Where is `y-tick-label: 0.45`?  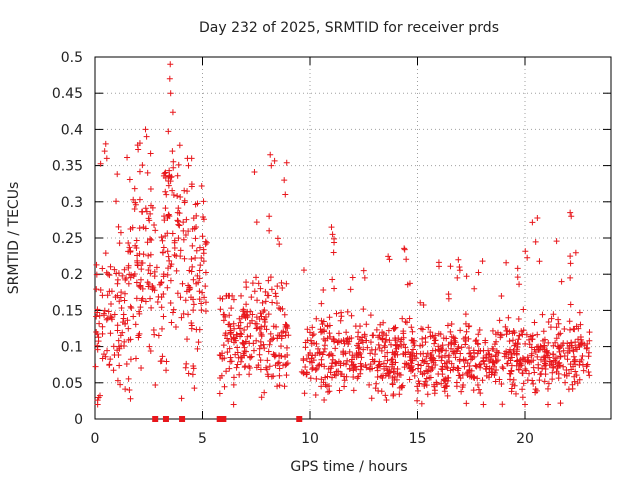
y-tick-label: 0.45 is located at coordinates (67, 94).